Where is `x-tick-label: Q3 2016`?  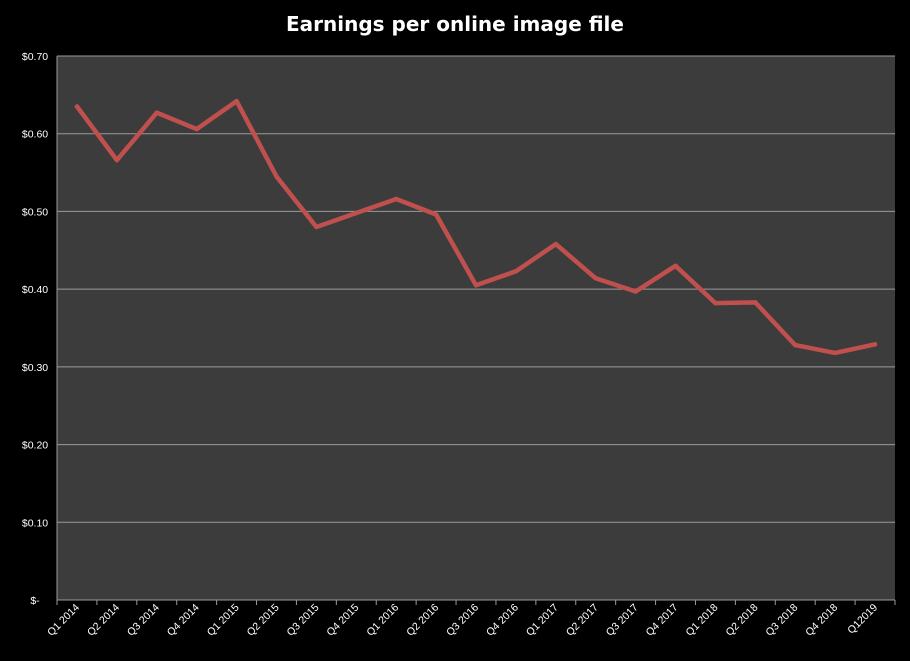
x-tick-label: Q3 2016 is located at coordinates (462, 620).